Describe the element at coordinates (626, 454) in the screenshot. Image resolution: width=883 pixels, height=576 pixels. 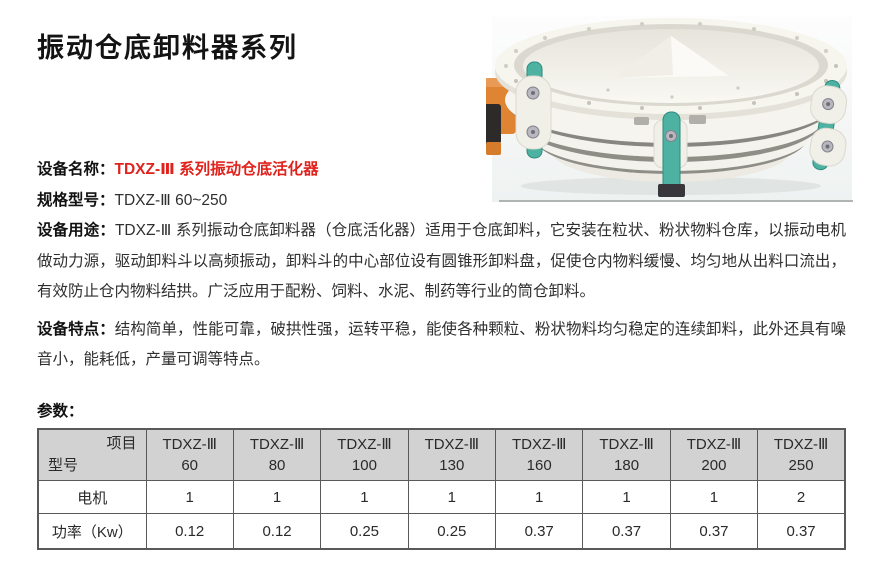
I see `column-header: TDXZ-Ⅲ 180` at that location.